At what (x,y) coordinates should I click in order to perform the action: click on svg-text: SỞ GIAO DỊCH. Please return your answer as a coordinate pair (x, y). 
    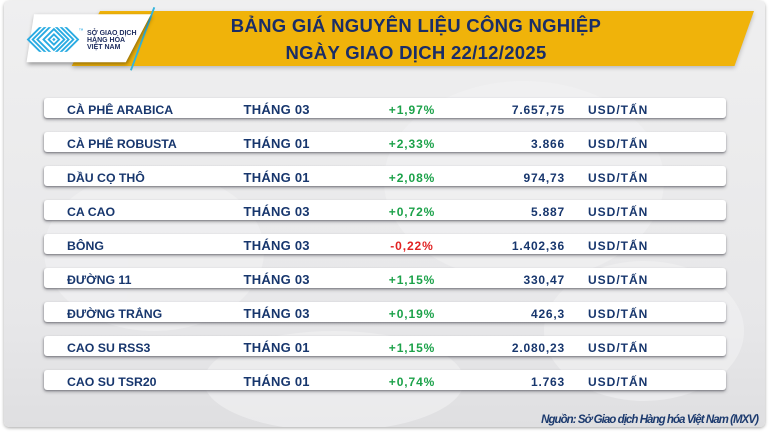
    Looking at the image, I should click on (112, 32).